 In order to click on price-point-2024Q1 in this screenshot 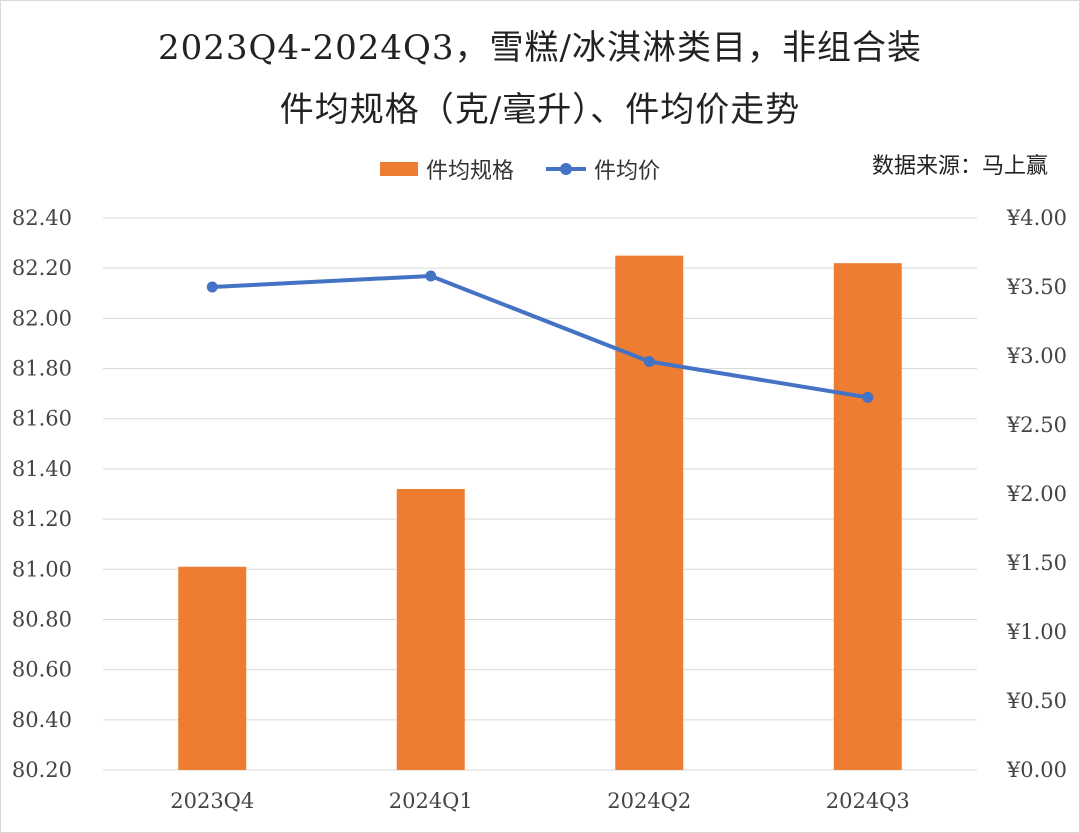, I will do `click(431, 276)`.